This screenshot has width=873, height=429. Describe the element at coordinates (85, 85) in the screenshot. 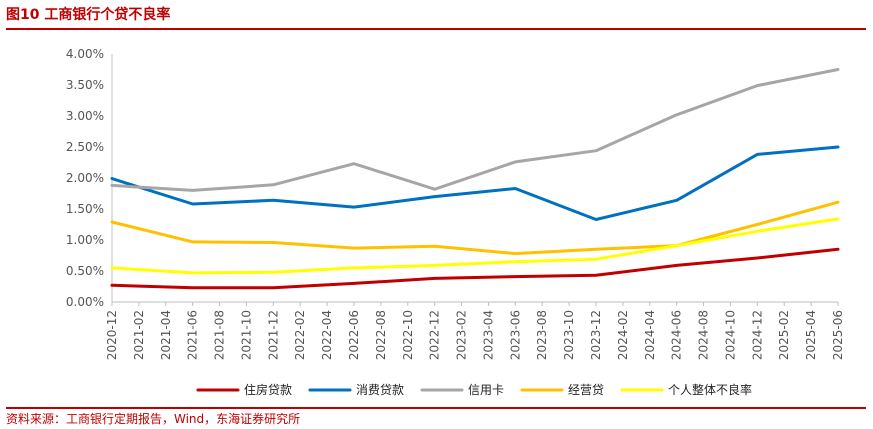

I see `y-tick-label: 3.50%` at that location.